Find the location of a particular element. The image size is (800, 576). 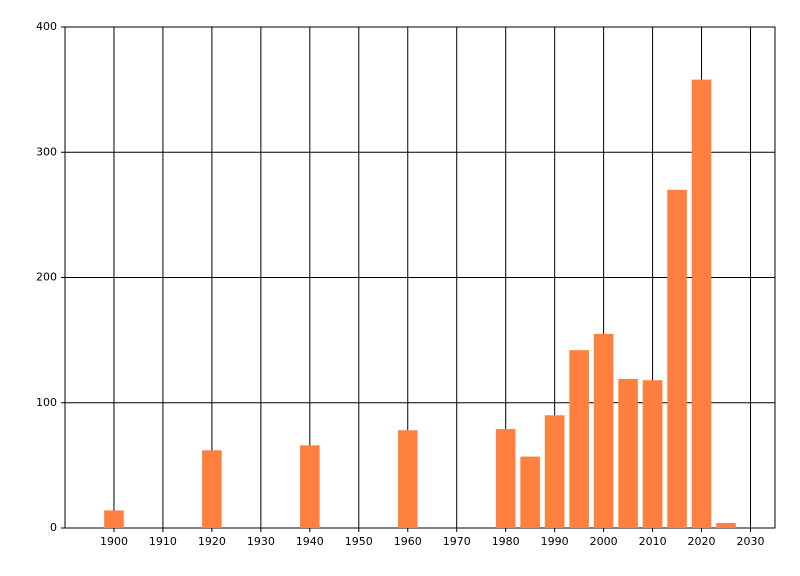

y-tick-label: 200 is located at coordinates (46, 277).